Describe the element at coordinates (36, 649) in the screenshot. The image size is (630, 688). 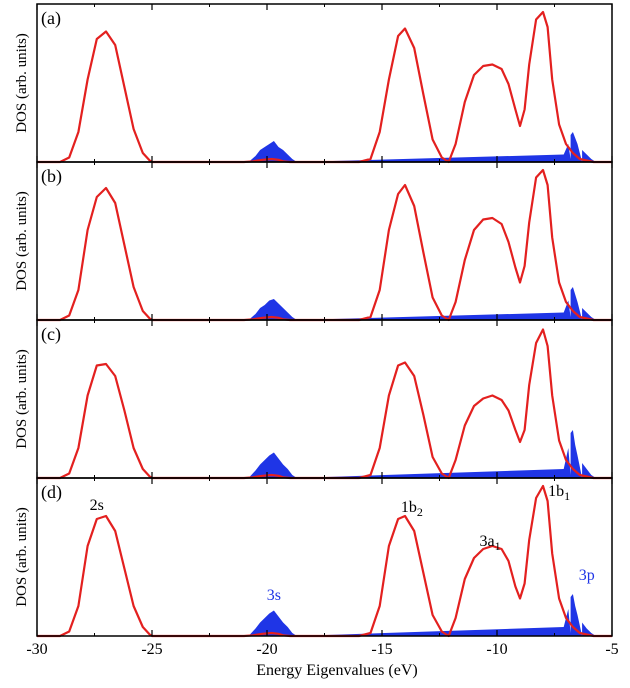
I see `x-tick-label: -30` at that location.